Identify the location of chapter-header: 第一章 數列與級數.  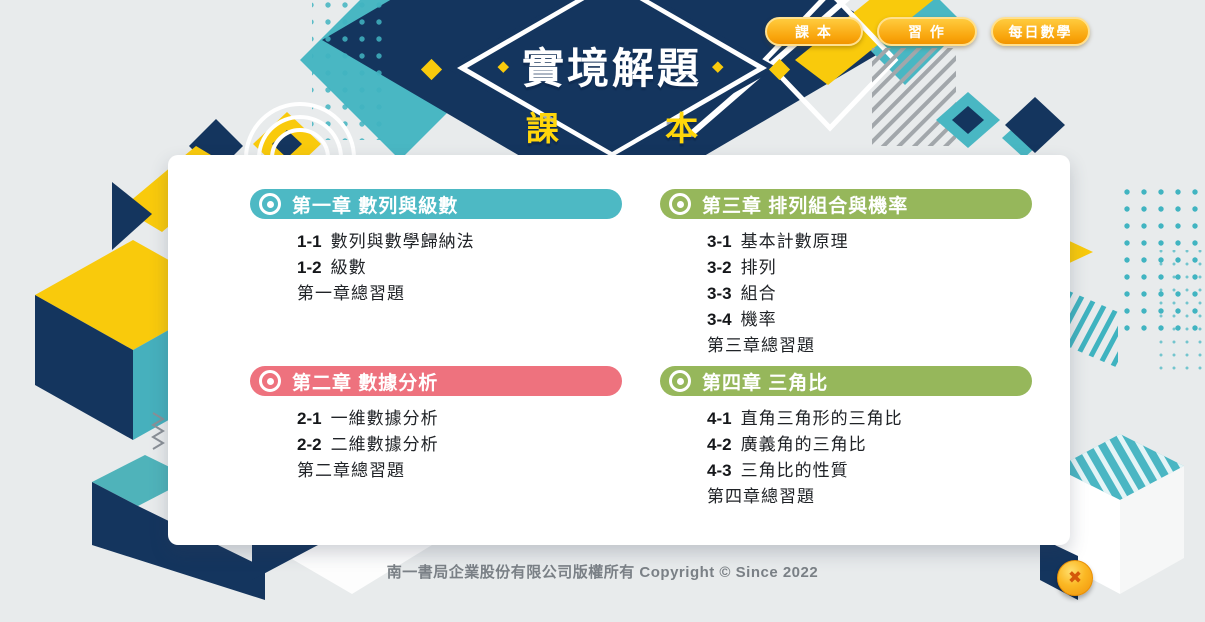
(436, 204).